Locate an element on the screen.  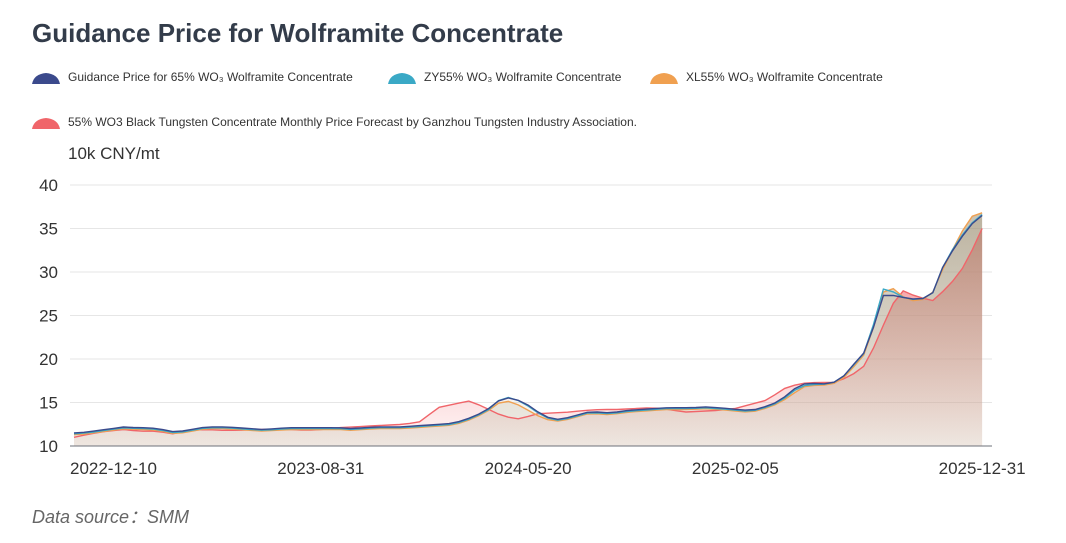
x-tick-label: 2022-12-10 is located at coordinates (113, 468).